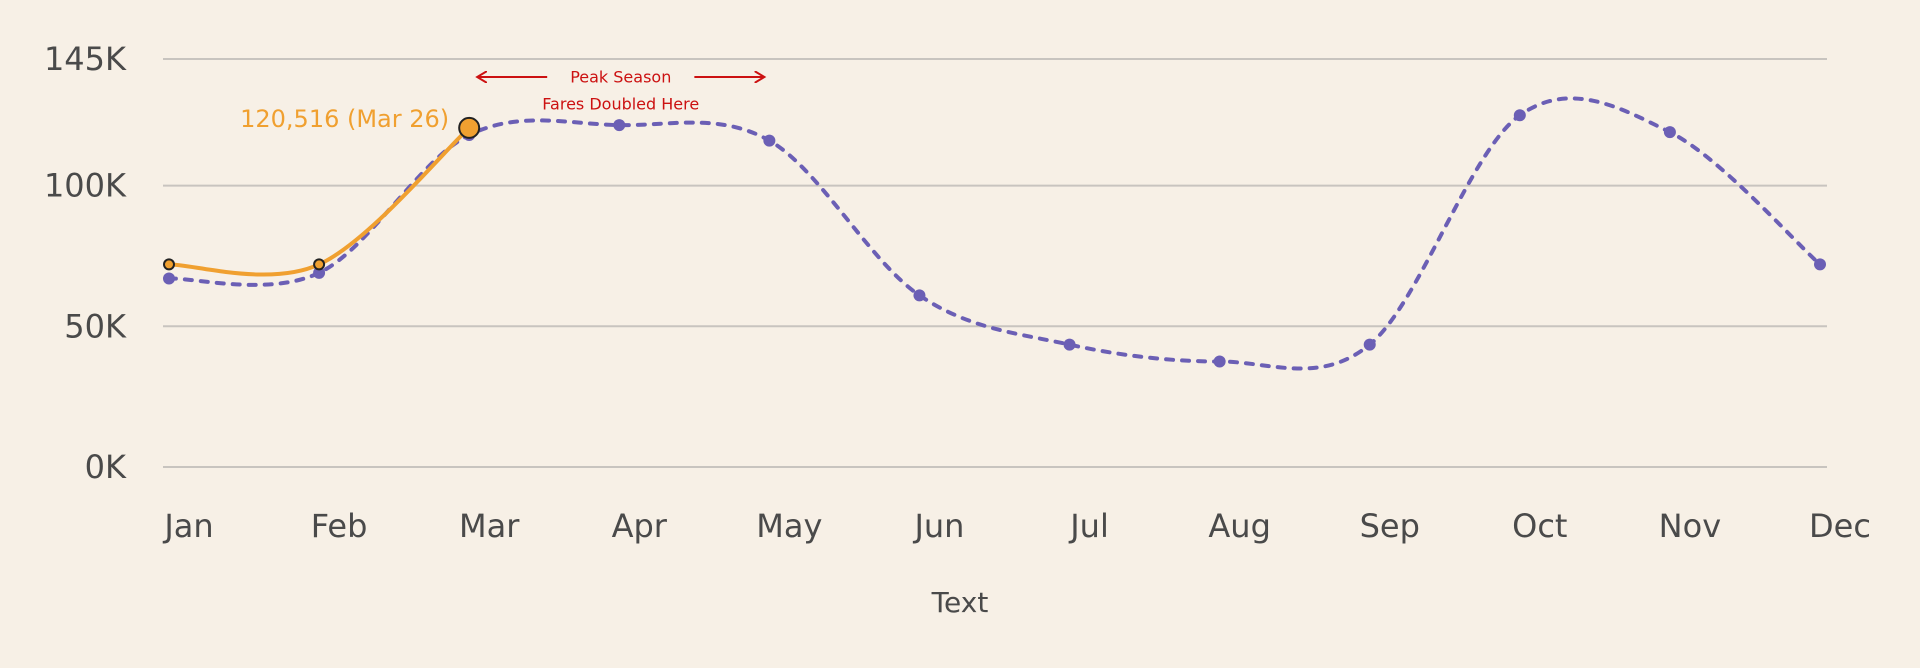  Describe the element at coordinates (95, 326) in the screenshot. I see `y-tick-label: 50K` at that location.